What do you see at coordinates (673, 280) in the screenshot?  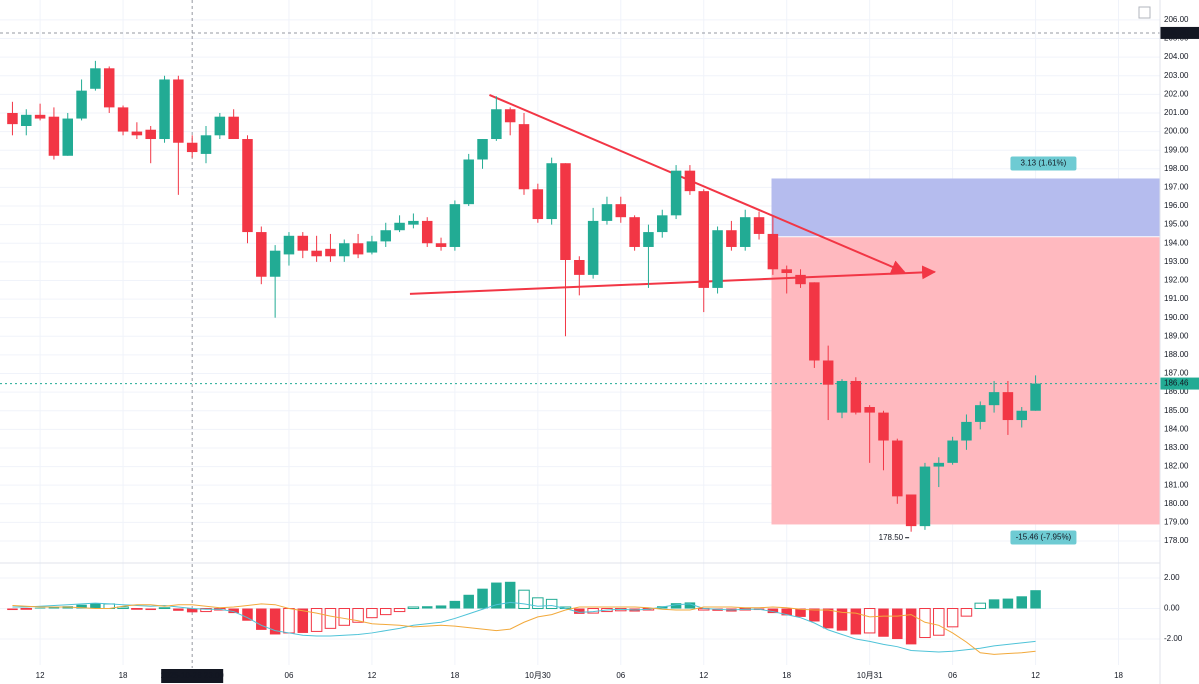 I see `trend-line` at bounding box center [673, 280].